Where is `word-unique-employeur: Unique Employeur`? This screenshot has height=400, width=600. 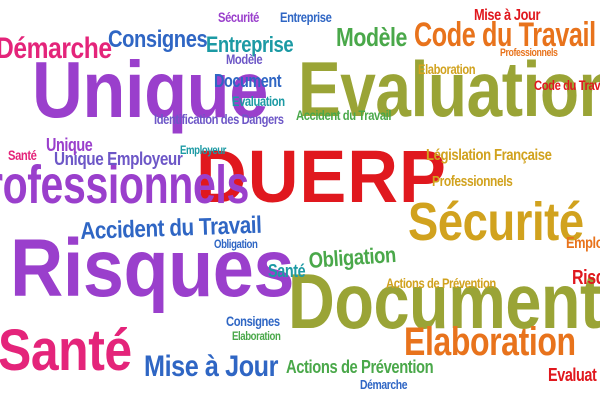
word-unique-employeur: Unique Employeur is located at coordinates (118, 159).